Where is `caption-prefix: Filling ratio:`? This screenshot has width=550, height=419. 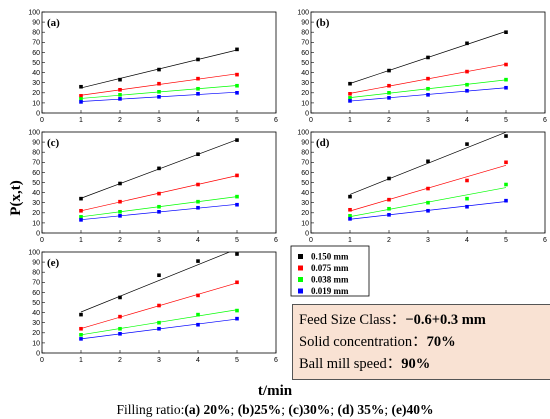
caption-prefix: Filling ratio: is located at coordinates (151, 409).